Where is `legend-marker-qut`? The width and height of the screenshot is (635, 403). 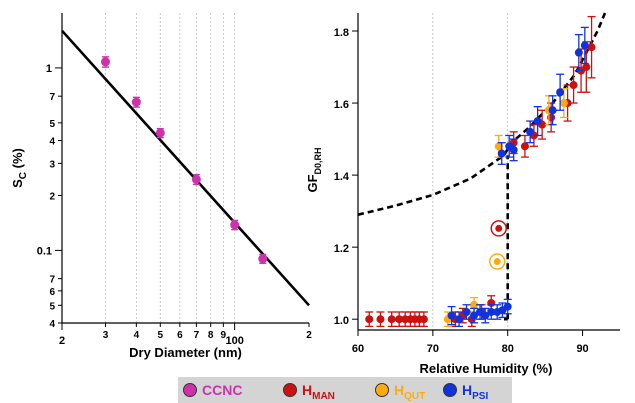 legend-marker-qut is located at coordinates (382, 390).